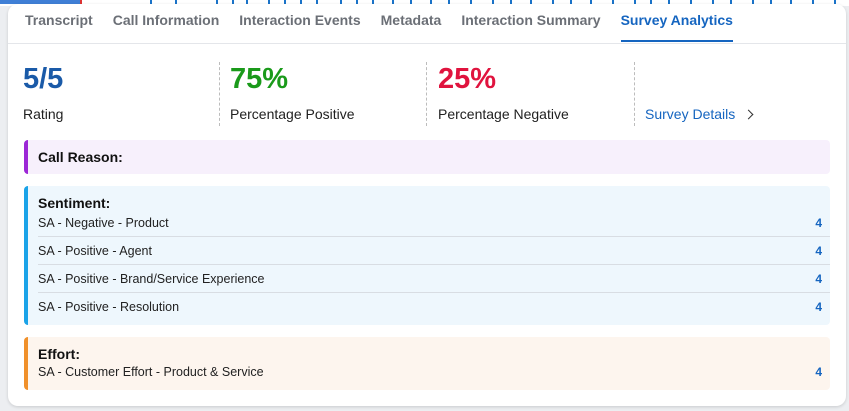 Image resolution: width=849 pixels, height=411 pixels. I want to click on tab-survey-analytics: Survey Analytics, so click(676, 23).